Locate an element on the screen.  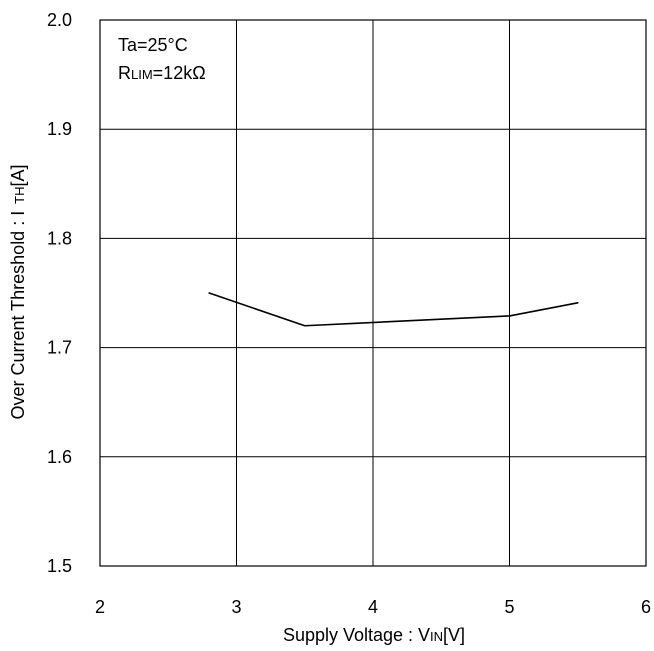
x-axis-label-unit: [V] is located at coordinates (454, 635).